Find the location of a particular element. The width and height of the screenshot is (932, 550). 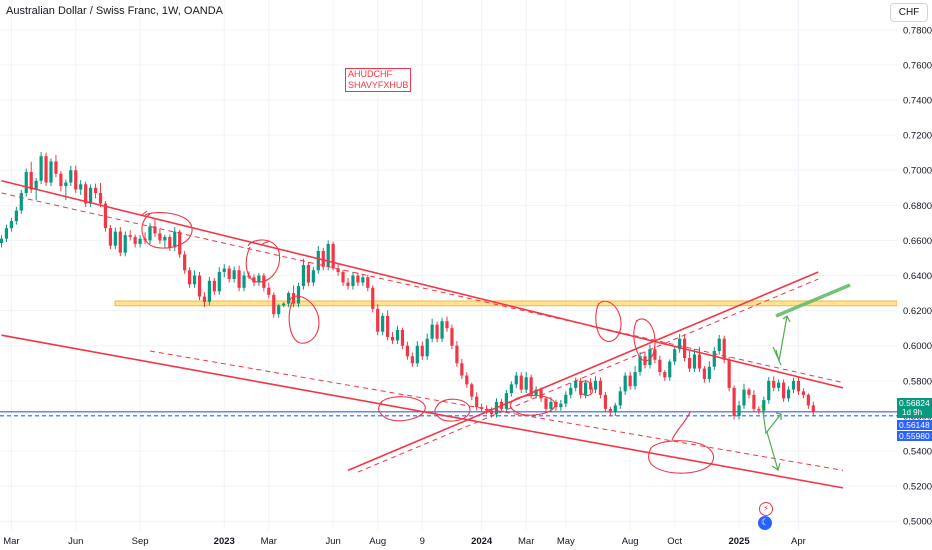

annotation-box: AHUDCHF SHAVYFXHUB is located at coordinates (378, 80).